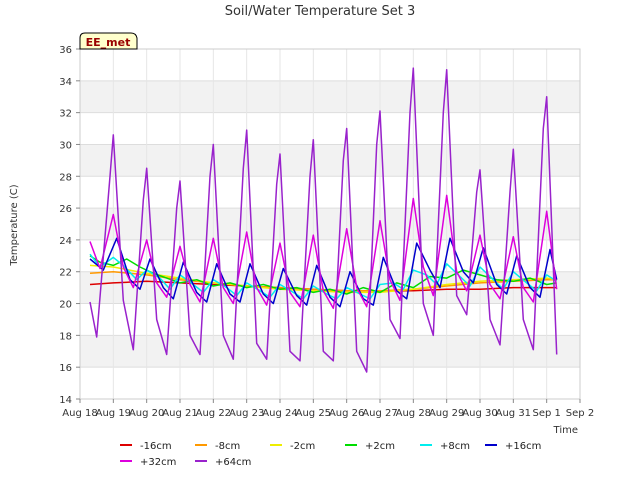 The height and width of the screenshot is (484, 640). I want to click on legend-item: -16cm, so click(146, 446).